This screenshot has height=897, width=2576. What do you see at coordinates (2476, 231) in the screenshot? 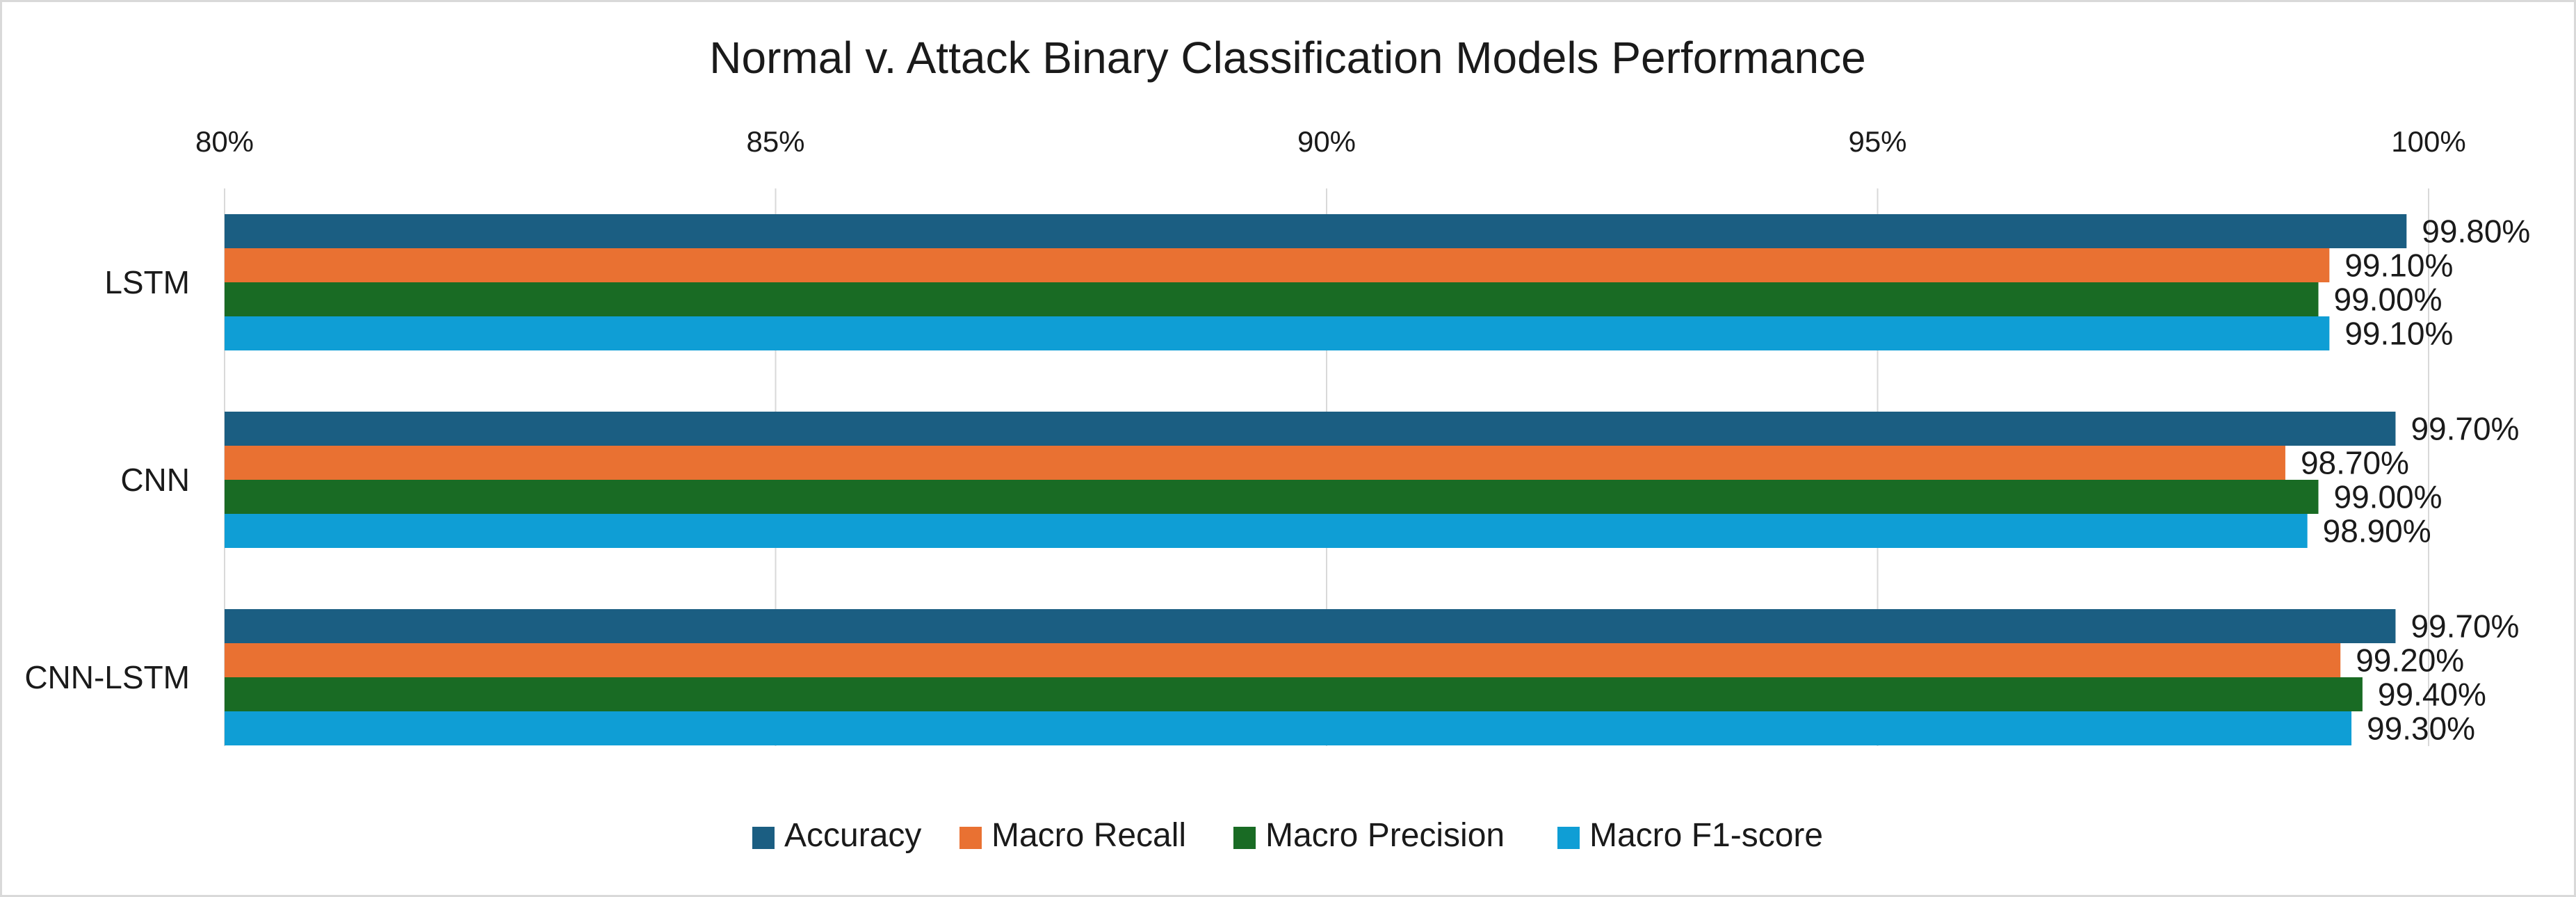
I see `data-label: 99.80%` at bounding box center [2476, 231].